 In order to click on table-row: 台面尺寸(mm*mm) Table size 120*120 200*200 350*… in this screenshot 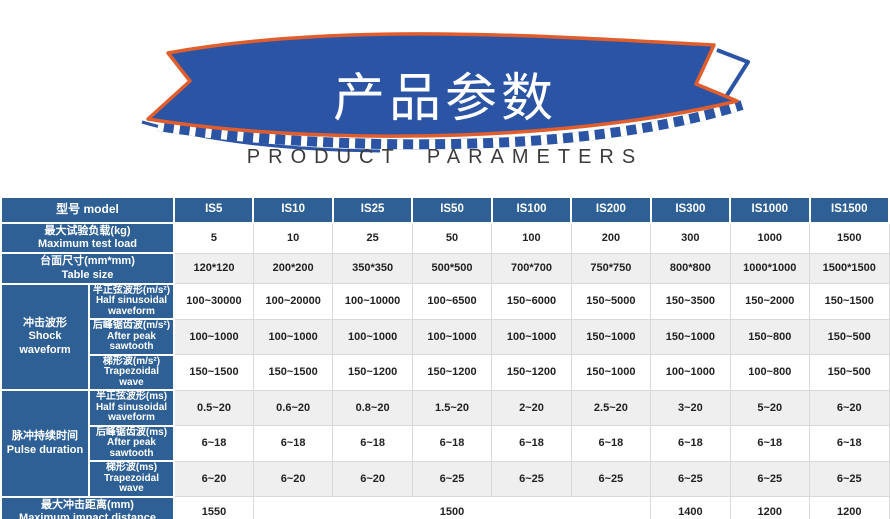, I will do `click(445, 268)`.